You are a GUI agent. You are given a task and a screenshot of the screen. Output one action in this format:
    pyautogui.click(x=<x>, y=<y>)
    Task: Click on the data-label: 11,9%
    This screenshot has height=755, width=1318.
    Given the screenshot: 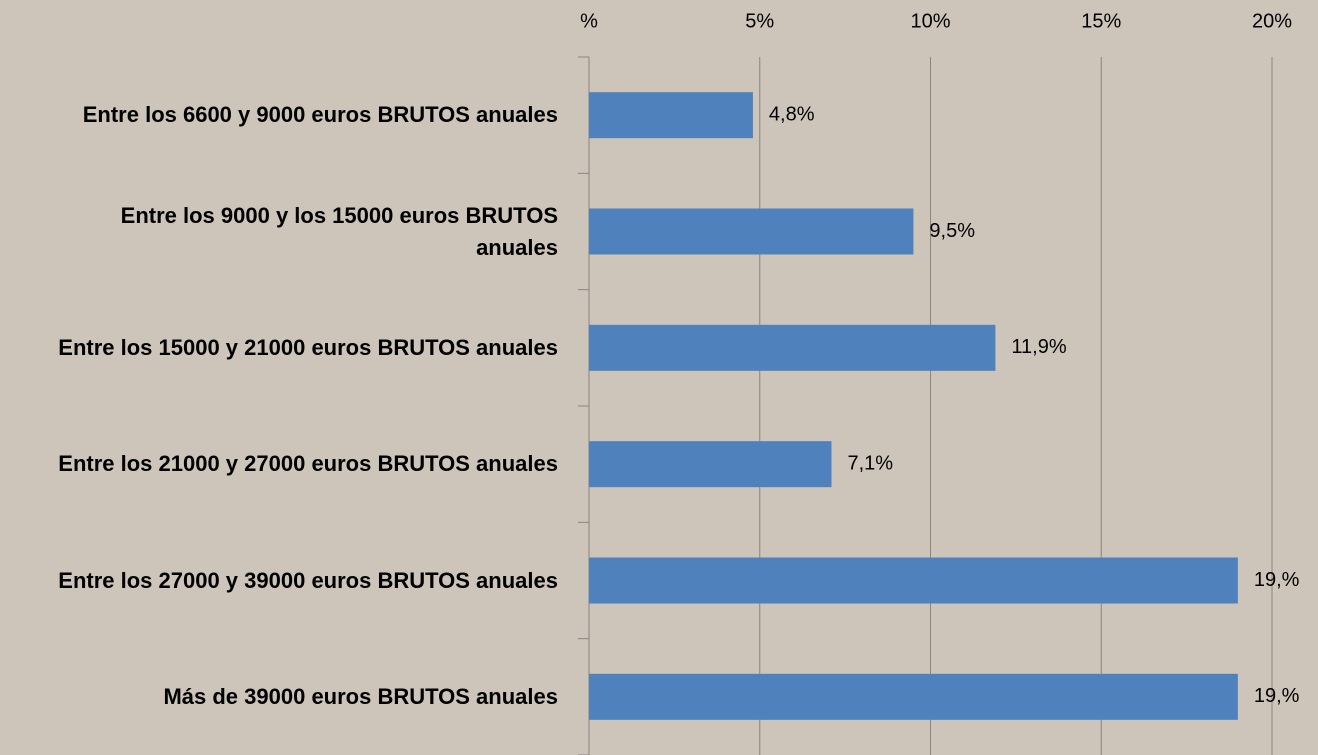 What is the action you would take?
    pyautogui.click(x=1038, y=347)
    